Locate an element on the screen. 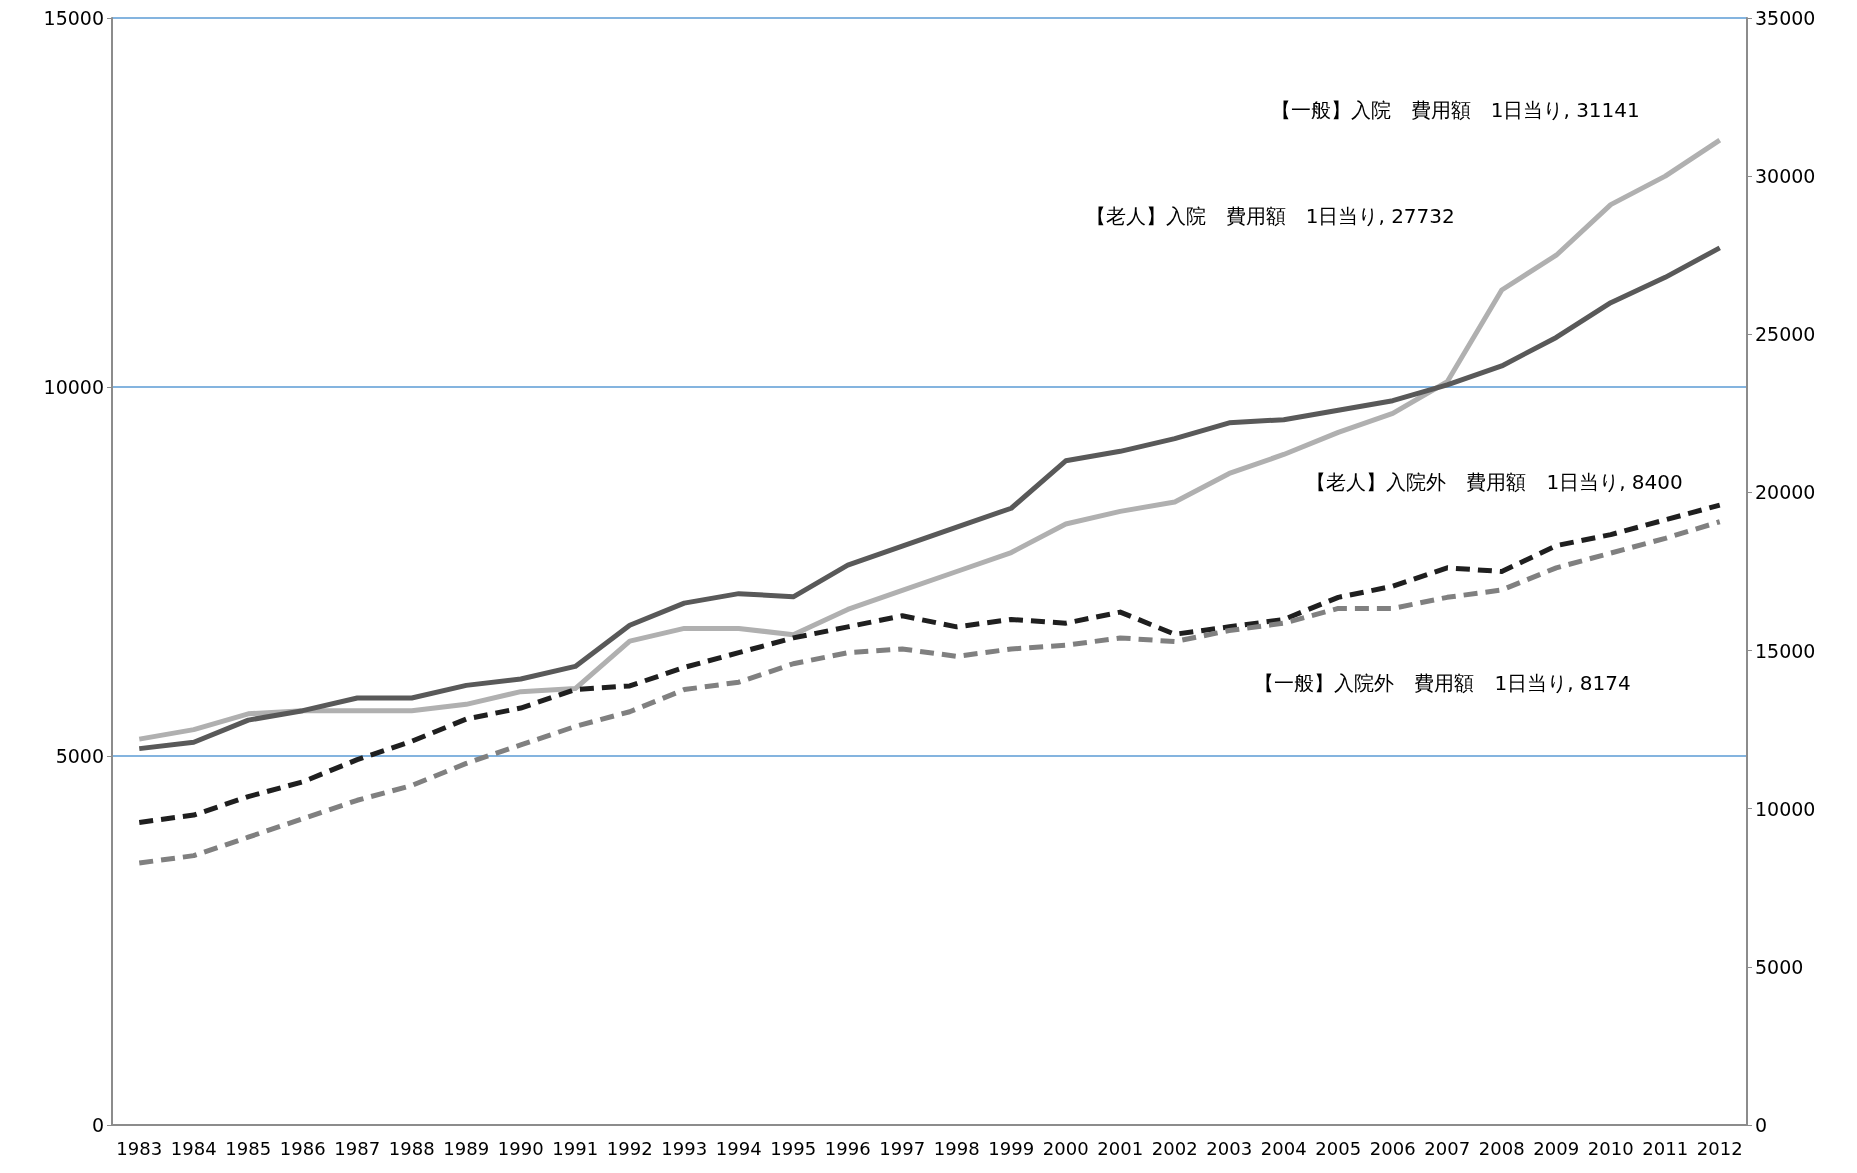  x-tick-label: 2006 is located at coordinates (1392, 1148).